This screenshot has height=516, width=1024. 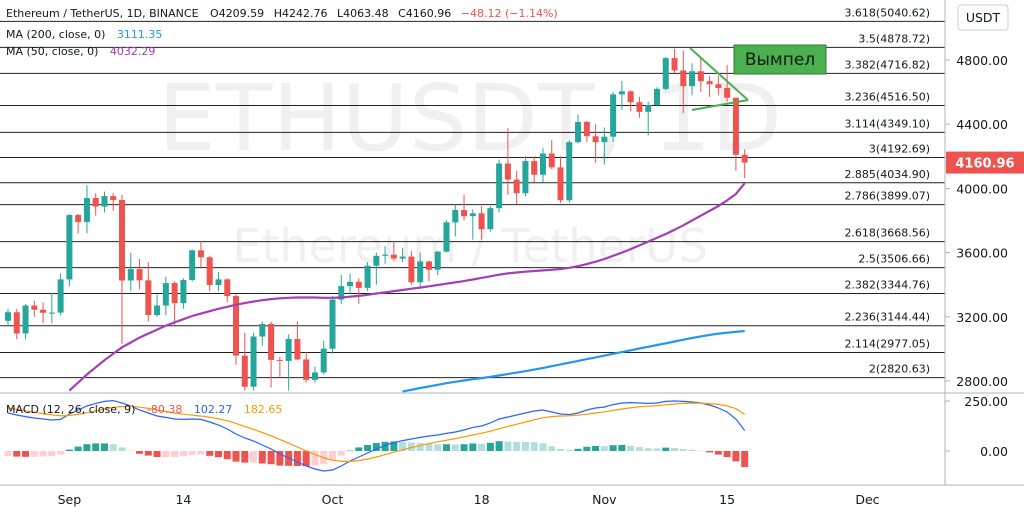 I want to click on legend-name: MA (200, close, 0), so click(x=55, y=34).